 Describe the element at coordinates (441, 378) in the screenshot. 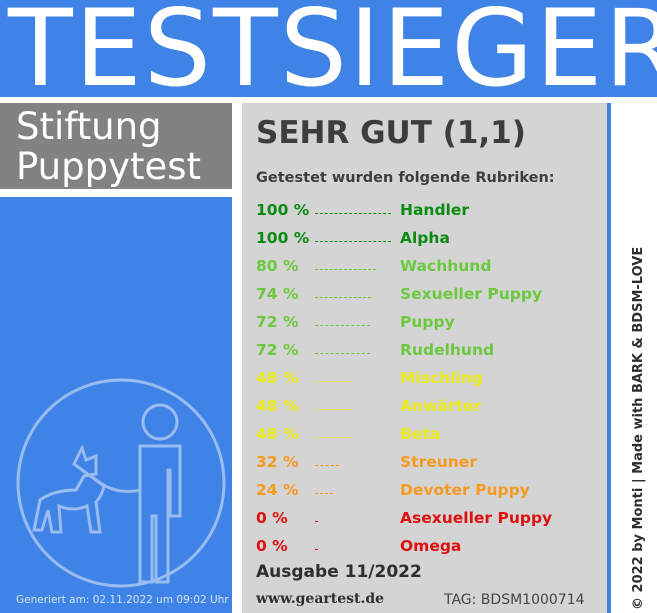

I see `rubric-name: Mischling` at that location.